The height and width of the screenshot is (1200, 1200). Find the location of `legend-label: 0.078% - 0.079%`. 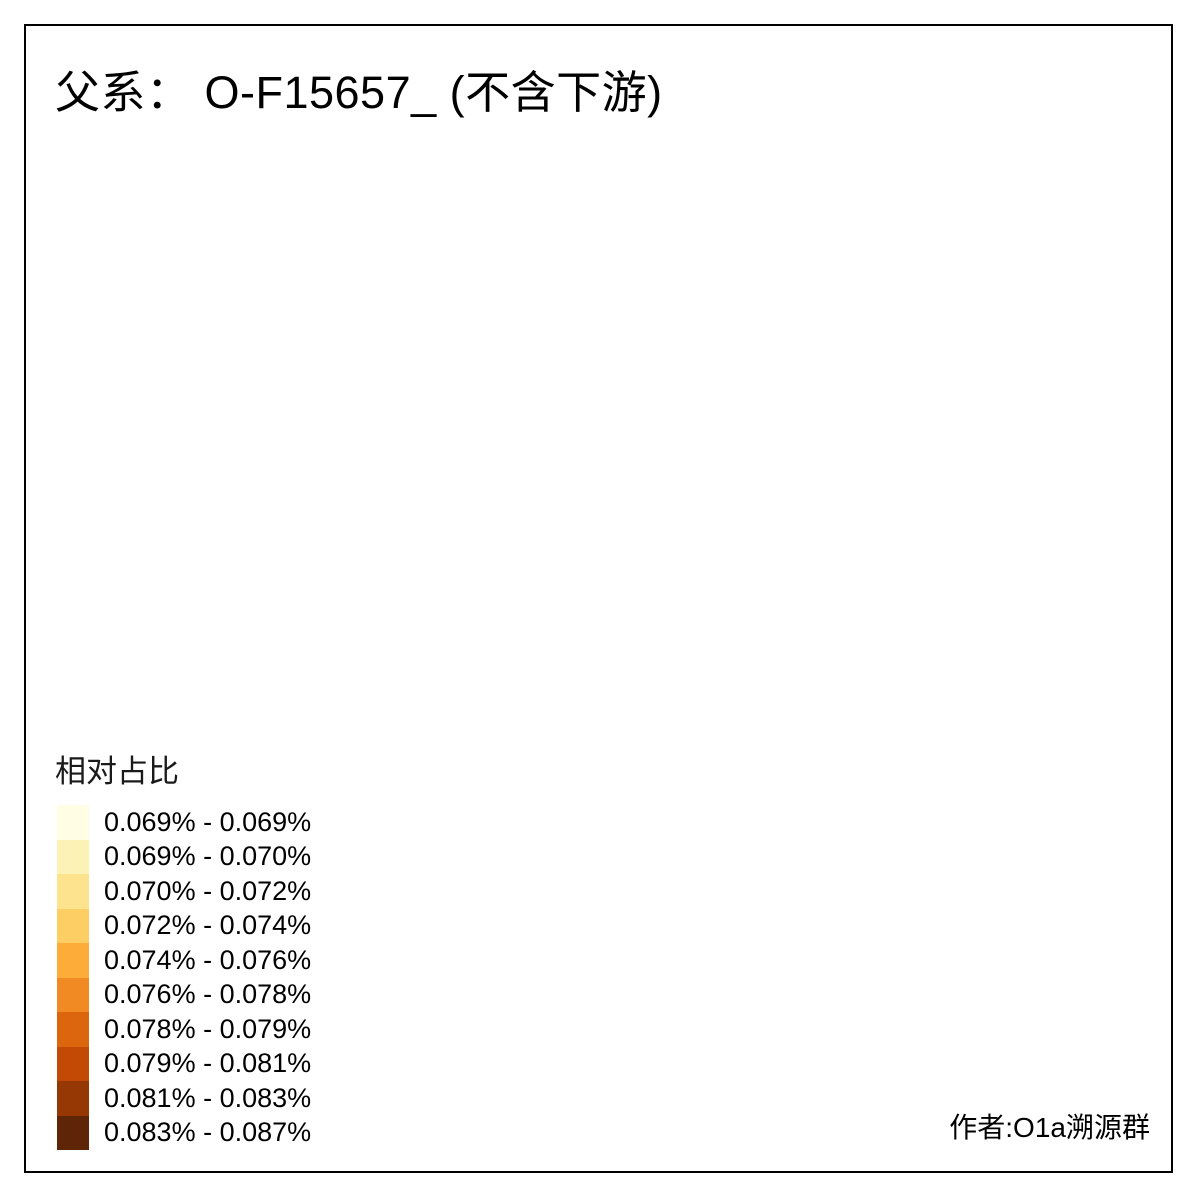

legend-label: 0.078% - 0.079% is located at coordinates (208, 1028).